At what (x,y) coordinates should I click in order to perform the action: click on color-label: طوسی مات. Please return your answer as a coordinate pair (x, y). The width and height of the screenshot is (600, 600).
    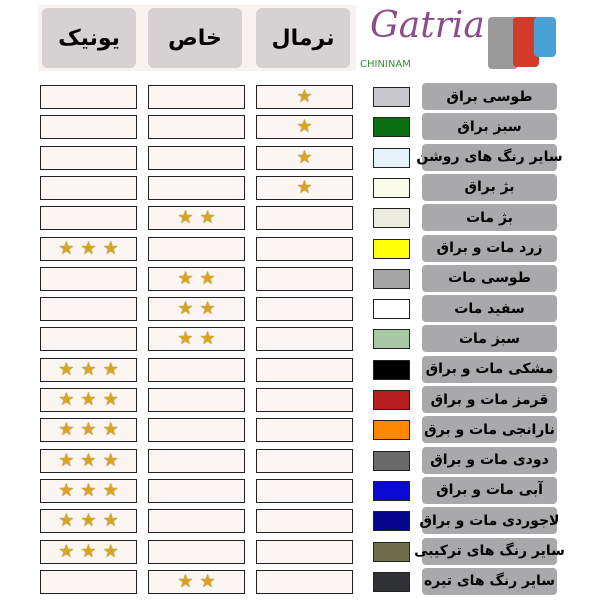
    Looking at the image, I should click on (489, 278).